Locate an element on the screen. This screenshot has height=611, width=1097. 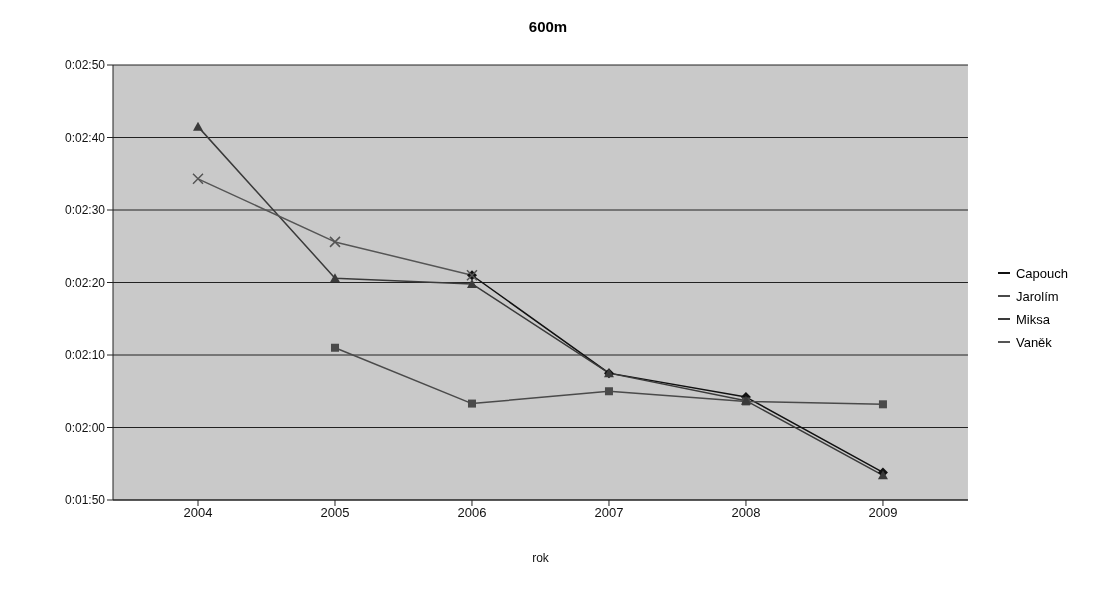
x-tick-label: 2009 is located at coordinates (883, 513).